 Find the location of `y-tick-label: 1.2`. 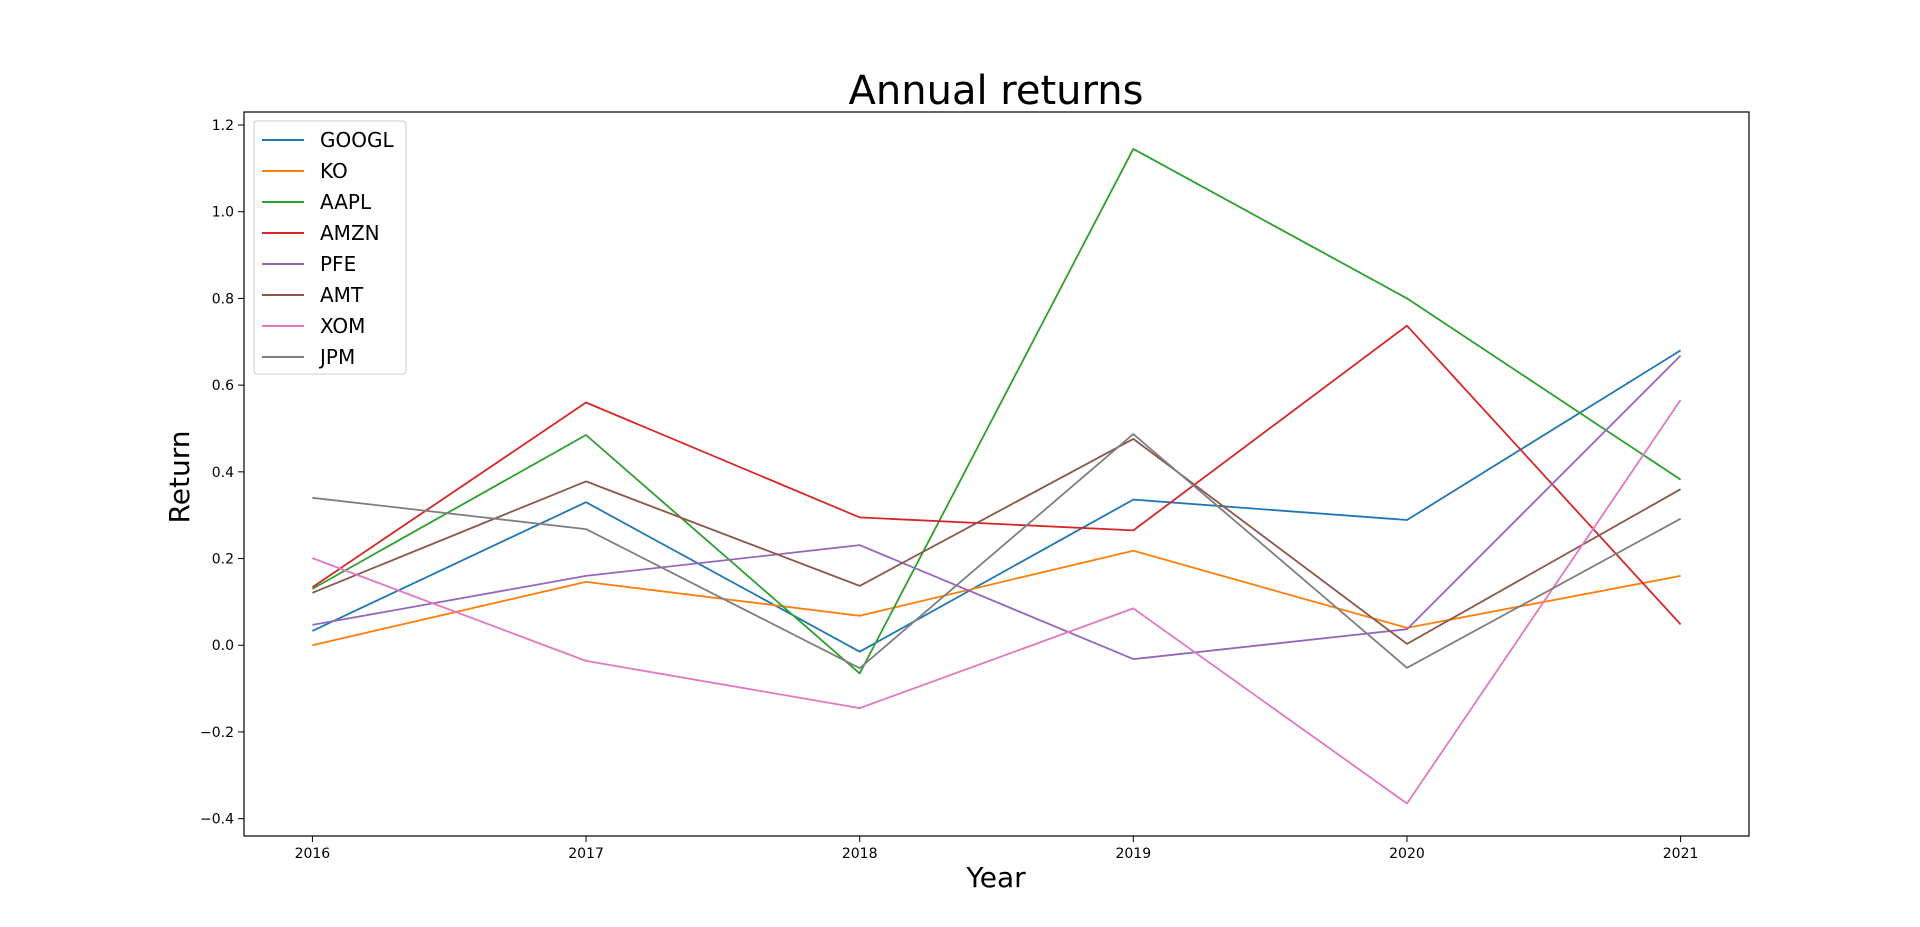

y-tick-label: 1.2 is located at coordinates (223, 126).